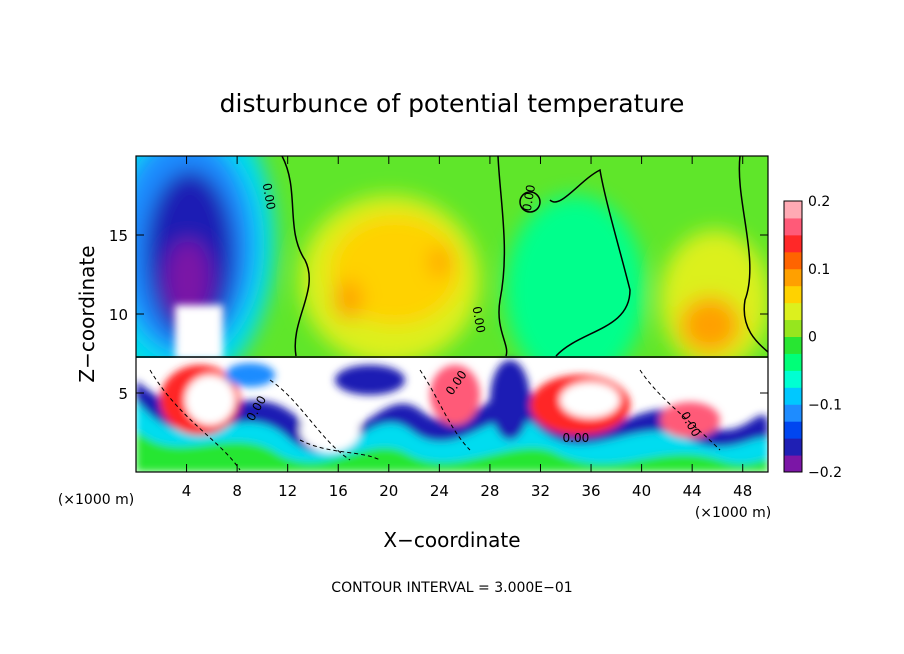  I want to click on y-tick-label: 10, so click(118, 315).